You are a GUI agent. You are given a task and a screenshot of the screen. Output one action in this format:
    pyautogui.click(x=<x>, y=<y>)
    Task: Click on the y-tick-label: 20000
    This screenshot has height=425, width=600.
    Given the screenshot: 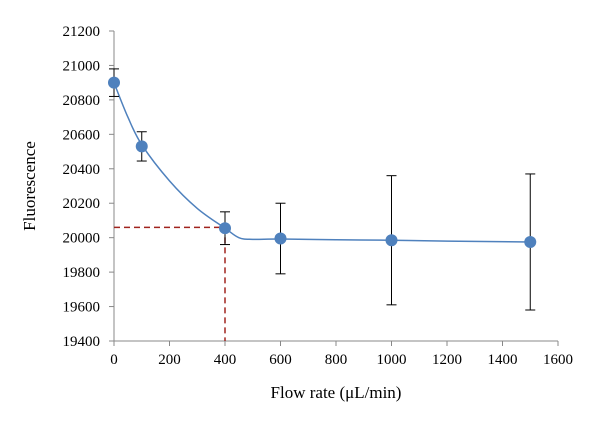 What is the action you would take?
    pyautogui.click(x=82, y=239)
    